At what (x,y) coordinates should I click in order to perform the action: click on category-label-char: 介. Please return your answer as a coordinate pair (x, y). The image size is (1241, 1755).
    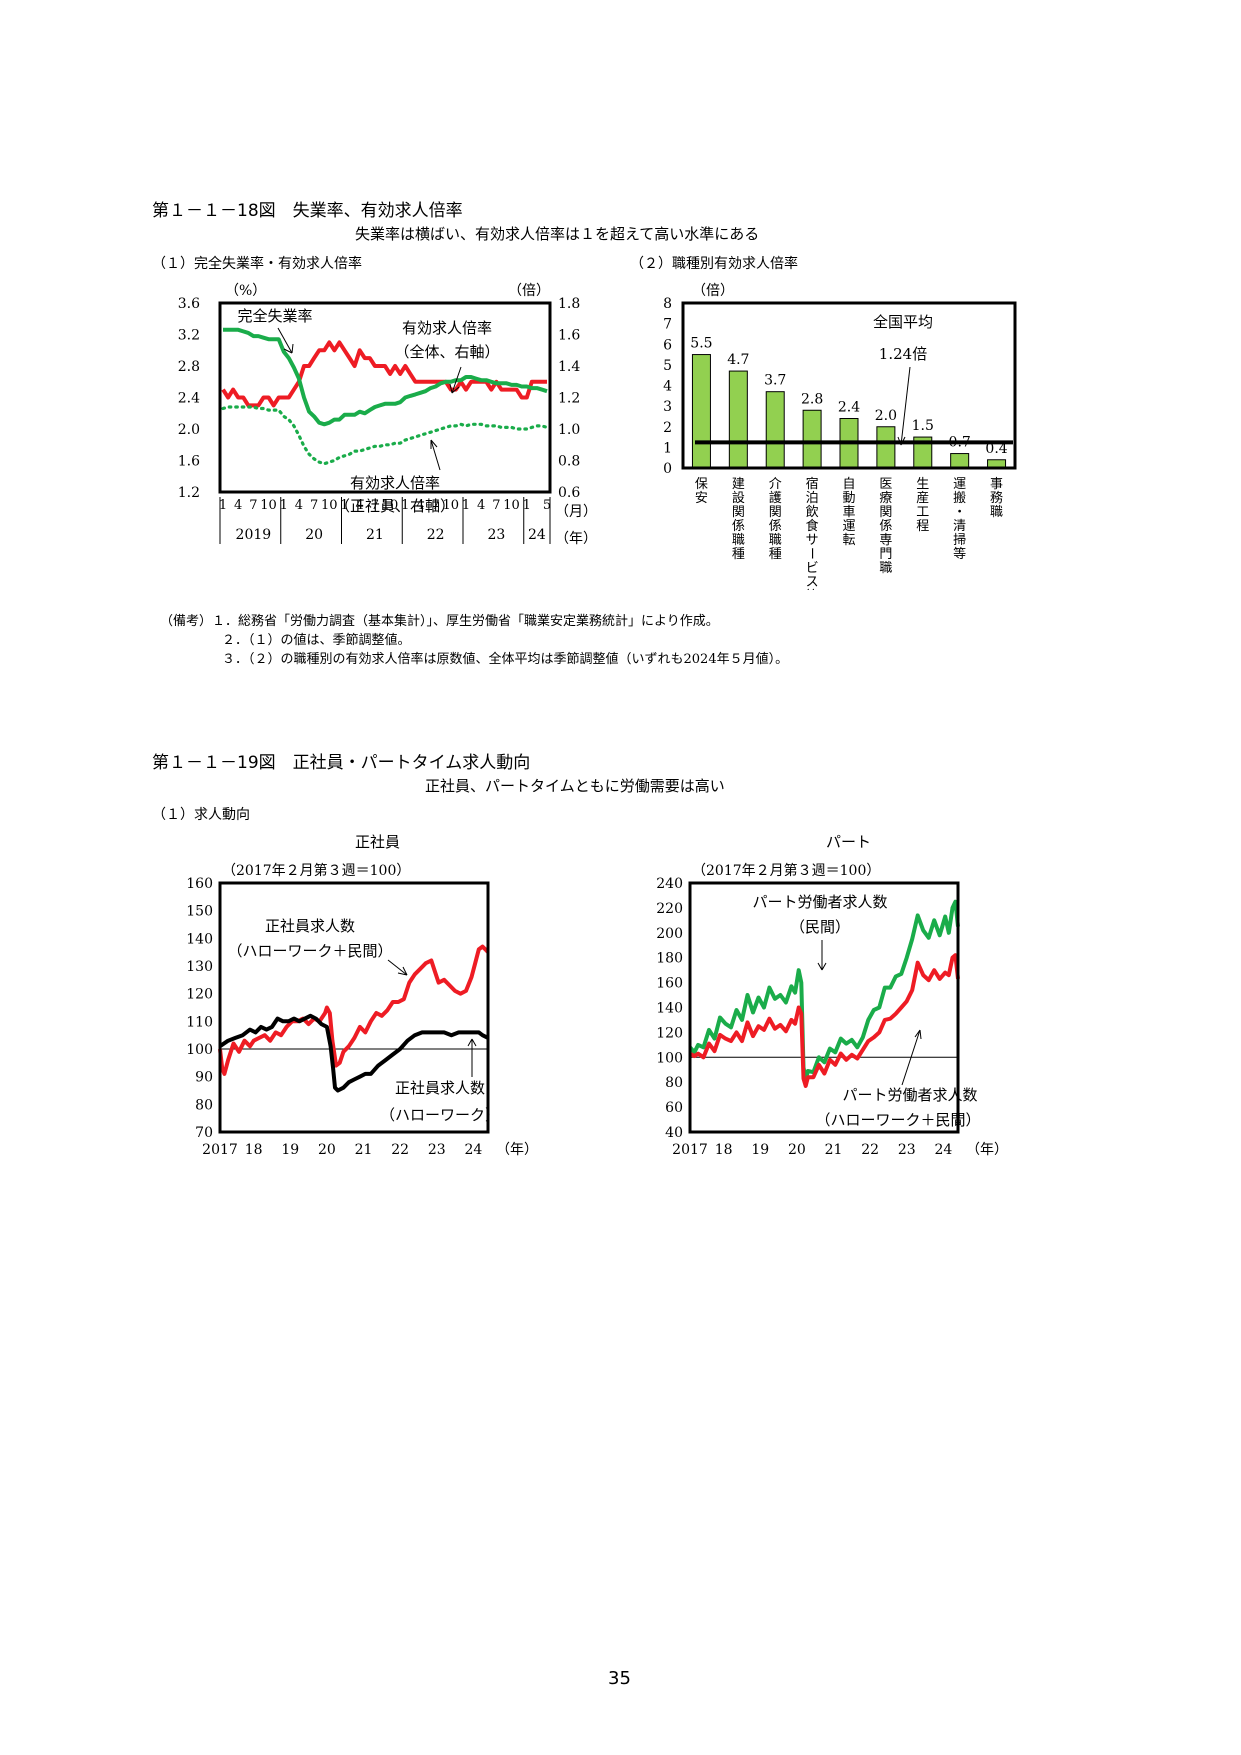
    Looking at the image, I should click on (775, 484).